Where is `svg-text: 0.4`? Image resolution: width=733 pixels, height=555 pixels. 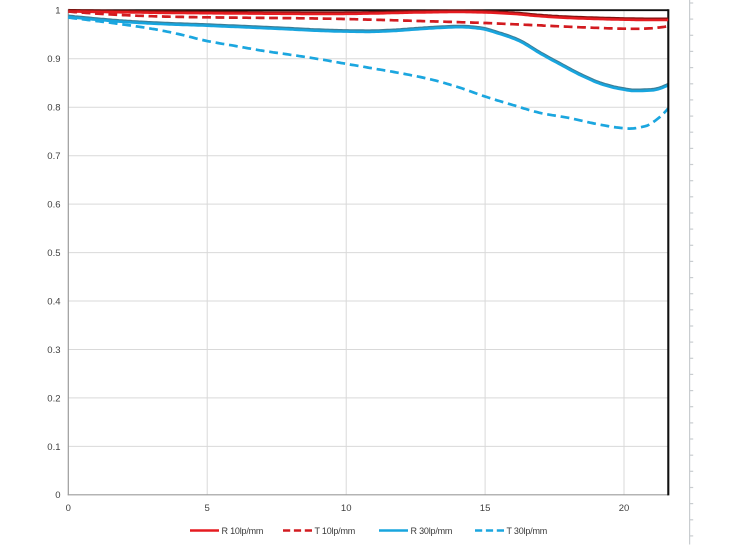
svg-text: 0.4 is located at coordinates (53, 301).